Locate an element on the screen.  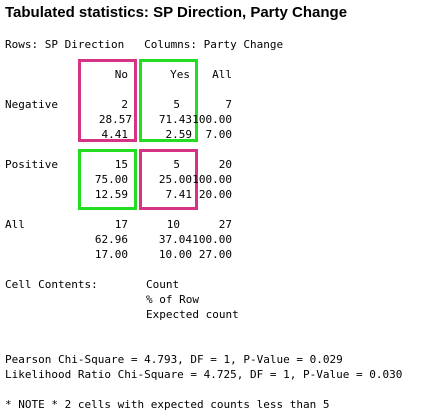
cell-count: 10 is located at coordinates (173, 224).